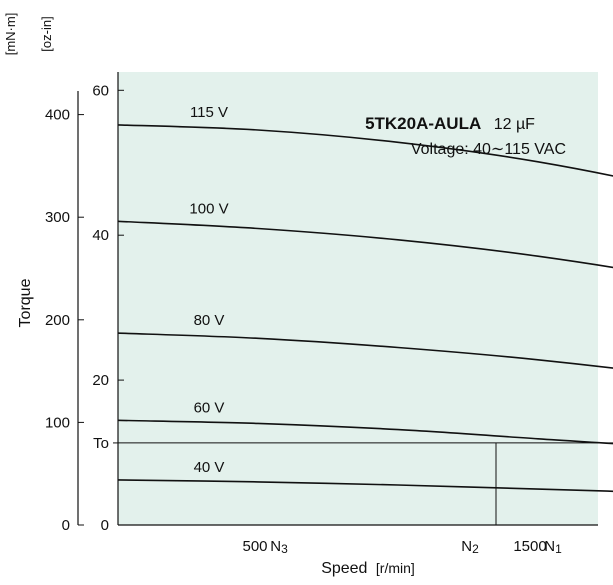  Describe the element at coordinates (488, 149) in the screenshot. I see `chart-subtitle: Voltage: 40∼115 VAC` at that location.